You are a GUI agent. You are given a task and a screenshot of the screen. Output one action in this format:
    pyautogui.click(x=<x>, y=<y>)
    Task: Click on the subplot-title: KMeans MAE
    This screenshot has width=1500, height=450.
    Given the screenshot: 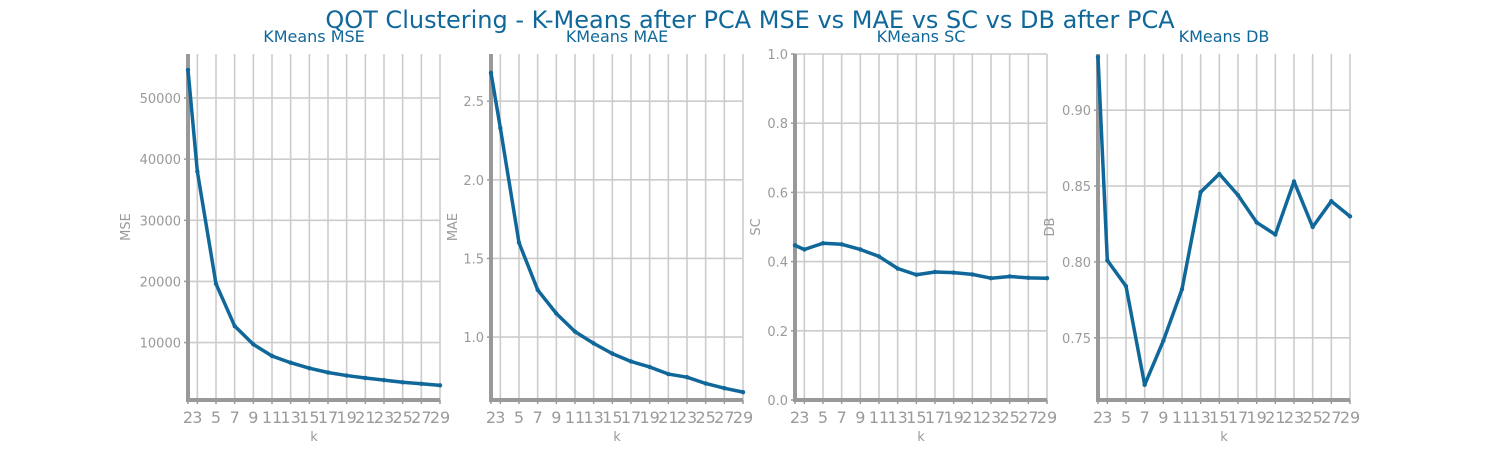 What is the action you would take?
    pyautogui.click(x=617, y=36)
    